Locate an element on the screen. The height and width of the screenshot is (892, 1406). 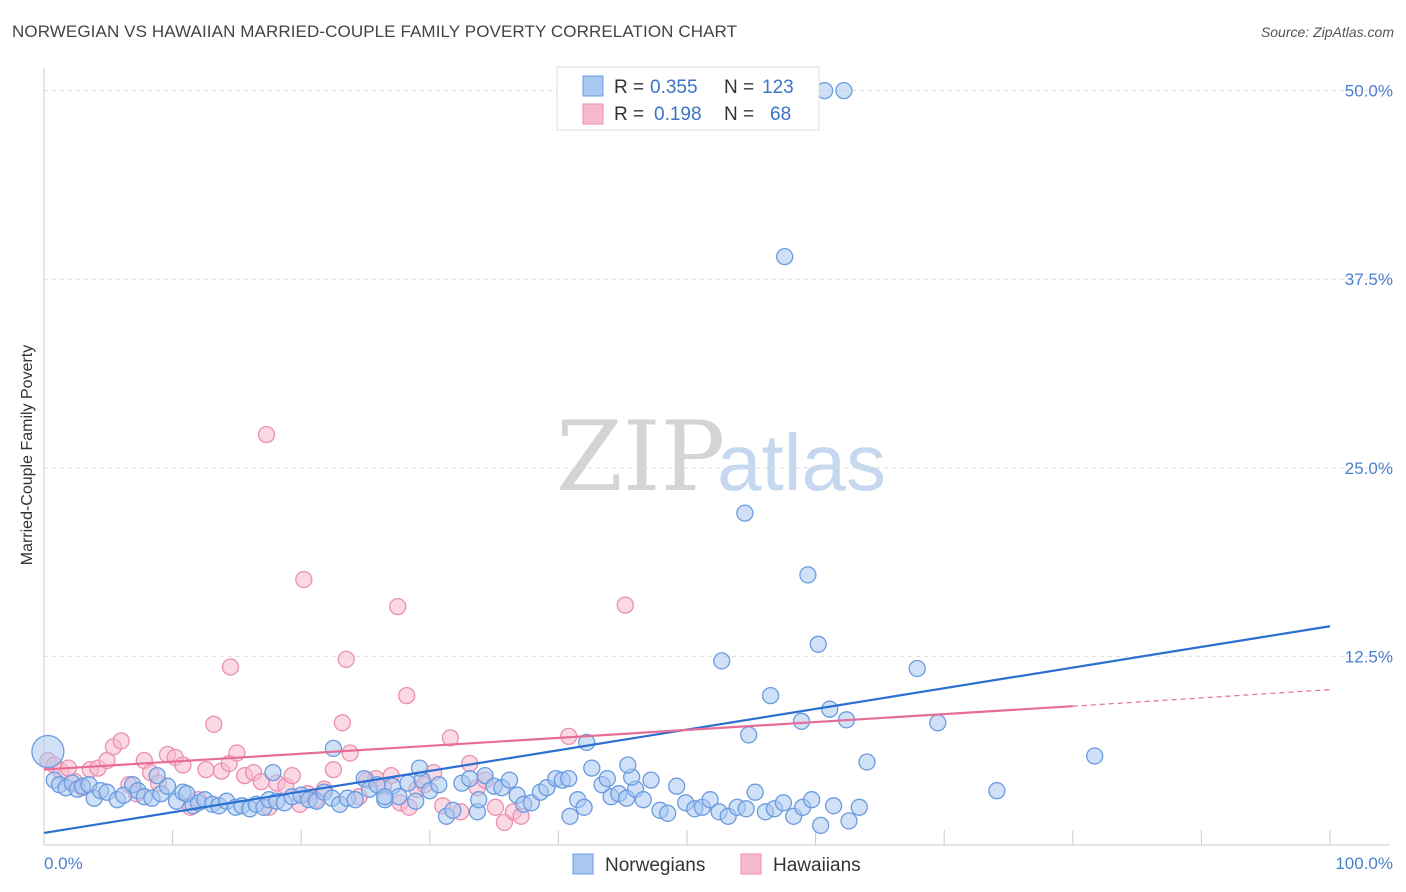
legend-swatch-norwegians is located at coordinates (593, 86).